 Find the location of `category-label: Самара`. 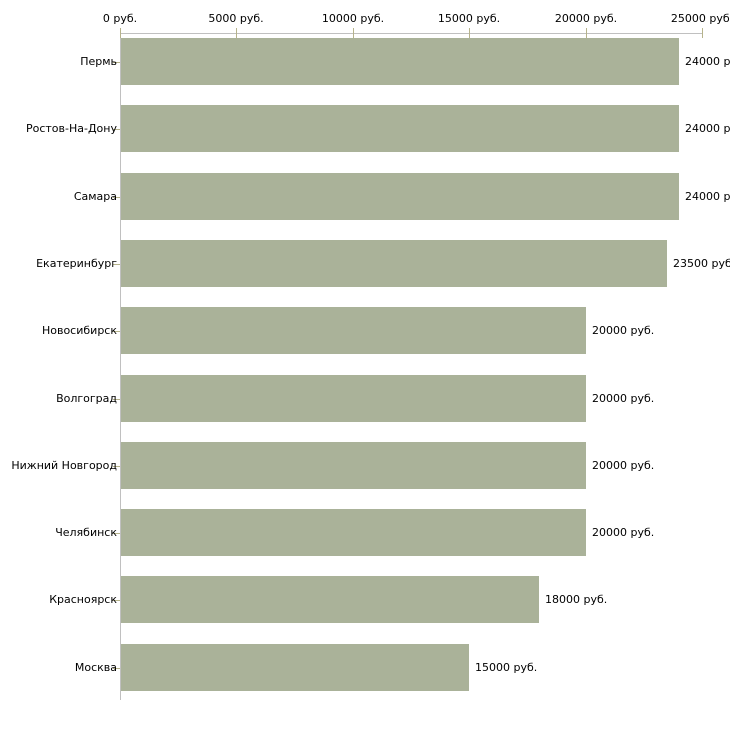

category-label: Самара is located at coordinates (95, 196).